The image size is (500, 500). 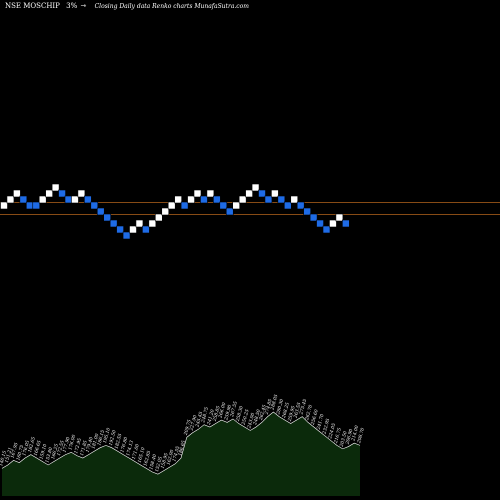 What do you see at coordinates (251, 421) in the screenshot?
I see `volume-value-label: 243.00` at bounding box center [251, 421].